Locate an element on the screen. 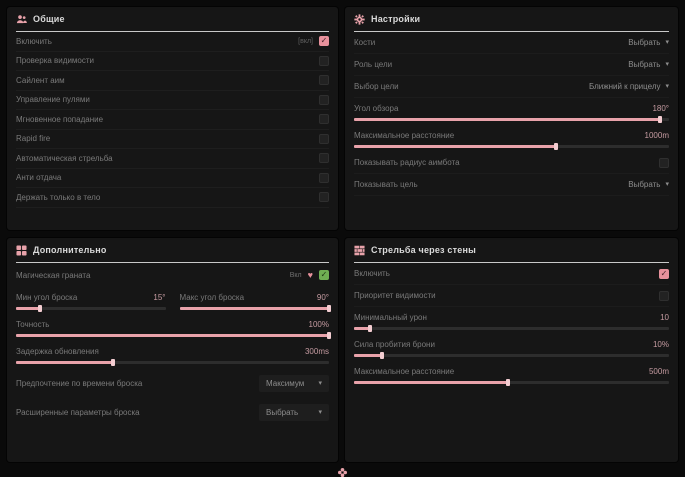  panel-title: Общие is located at coordinates (49, 19).